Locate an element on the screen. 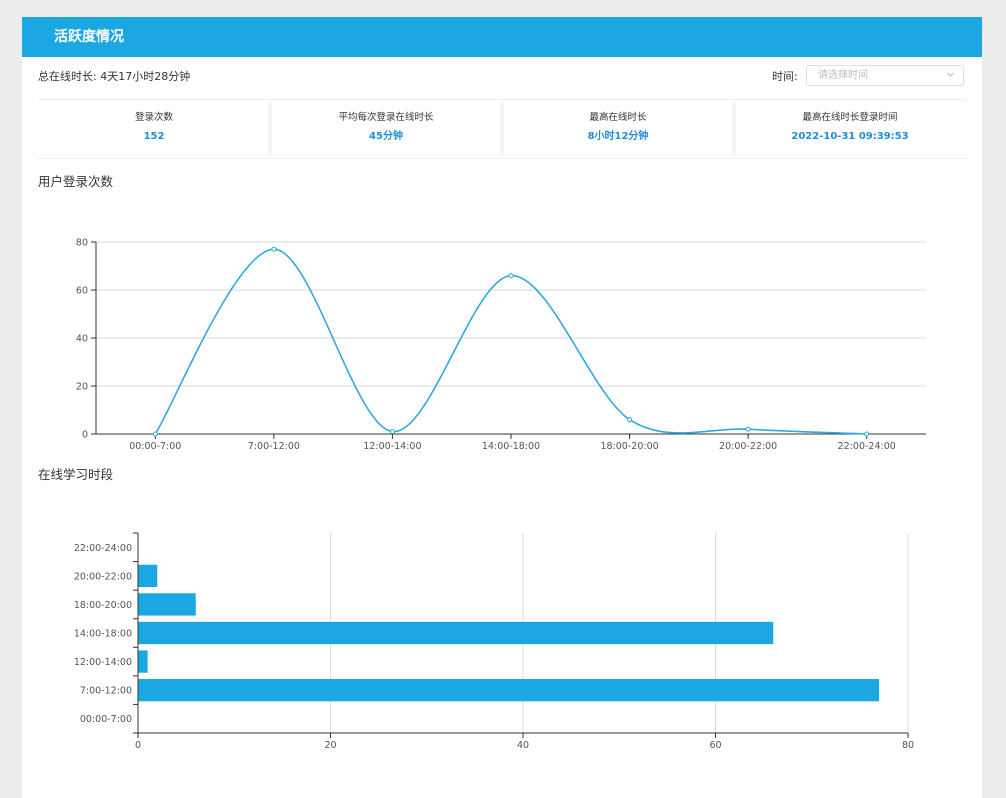  y-tick-label: 18:00-20:00 is located at coordinates (103, 605).